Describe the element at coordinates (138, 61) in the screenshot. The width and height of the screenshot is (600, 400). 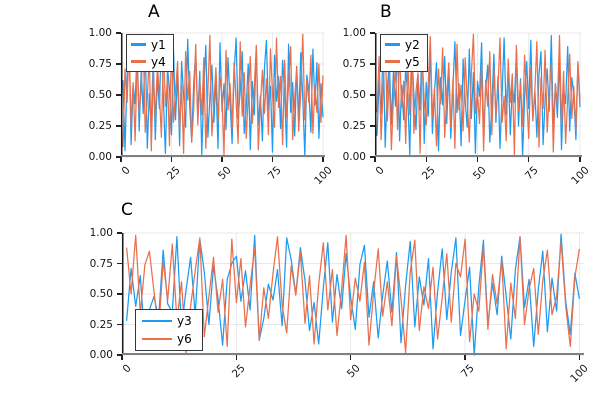
I see `legend-line-sample-y4` at that location.